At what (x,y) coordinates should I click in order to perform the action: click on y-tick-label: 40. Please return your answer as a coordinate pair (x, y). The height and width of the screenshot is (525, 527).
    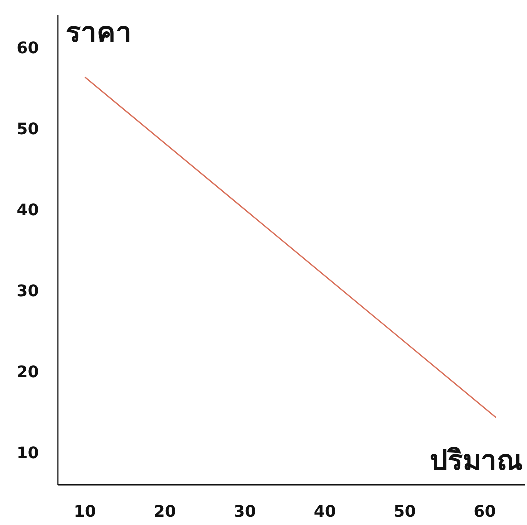
    Looking at the image, I should click on (28, 210).